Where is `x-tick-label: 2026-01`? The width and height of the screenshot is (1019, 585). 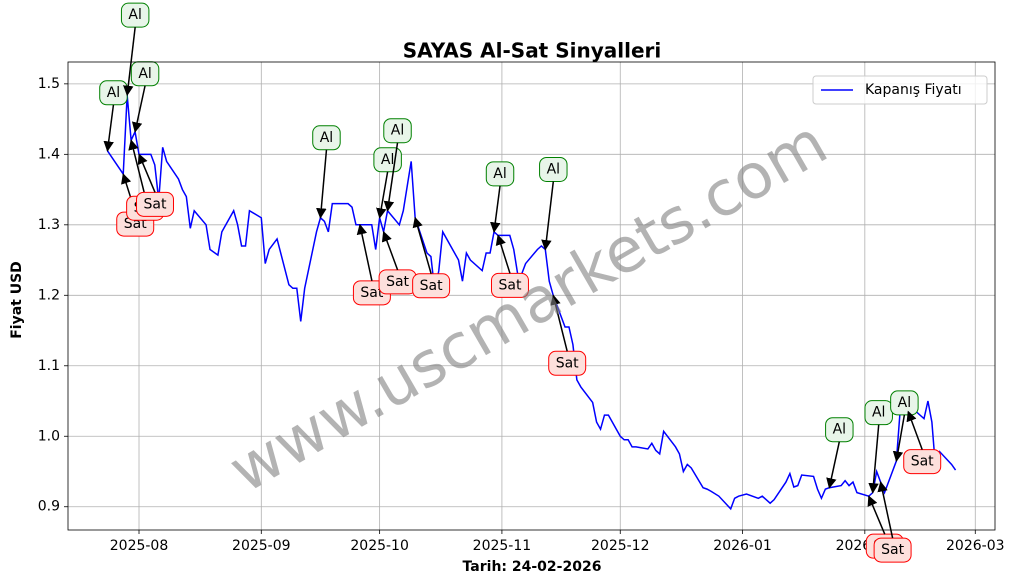
x-tick-label: 2026-01 is located at coordinates (742, 546).